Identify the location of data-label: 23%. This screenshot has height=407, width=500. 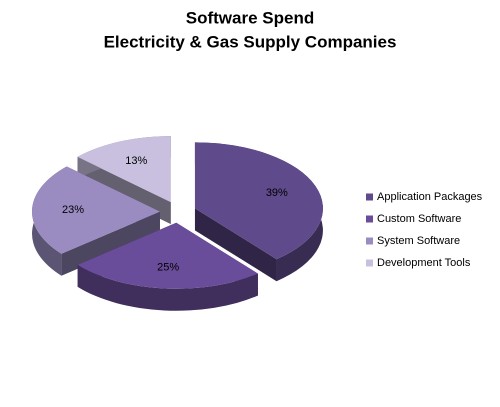
(73, 210).